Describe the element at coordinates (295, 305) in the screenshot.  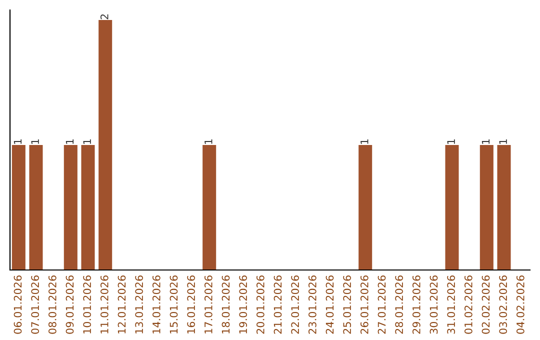
I see `x-tick-label: 22.01.2026` at that location.